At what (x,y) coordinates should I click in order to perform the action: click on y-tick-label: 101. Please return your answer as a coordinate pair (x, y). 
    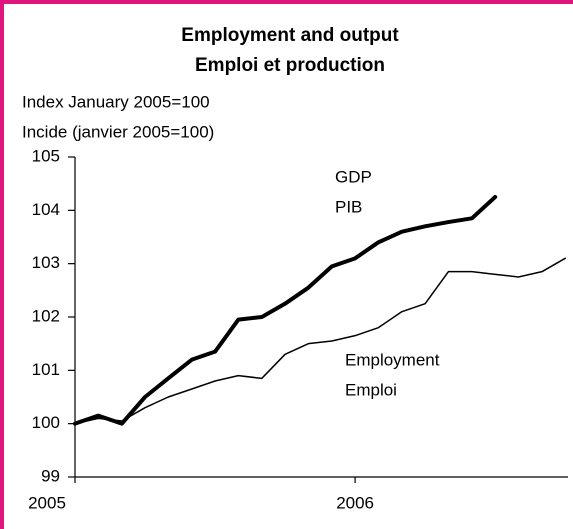
    Looking at the image, I should click on (46, 369).